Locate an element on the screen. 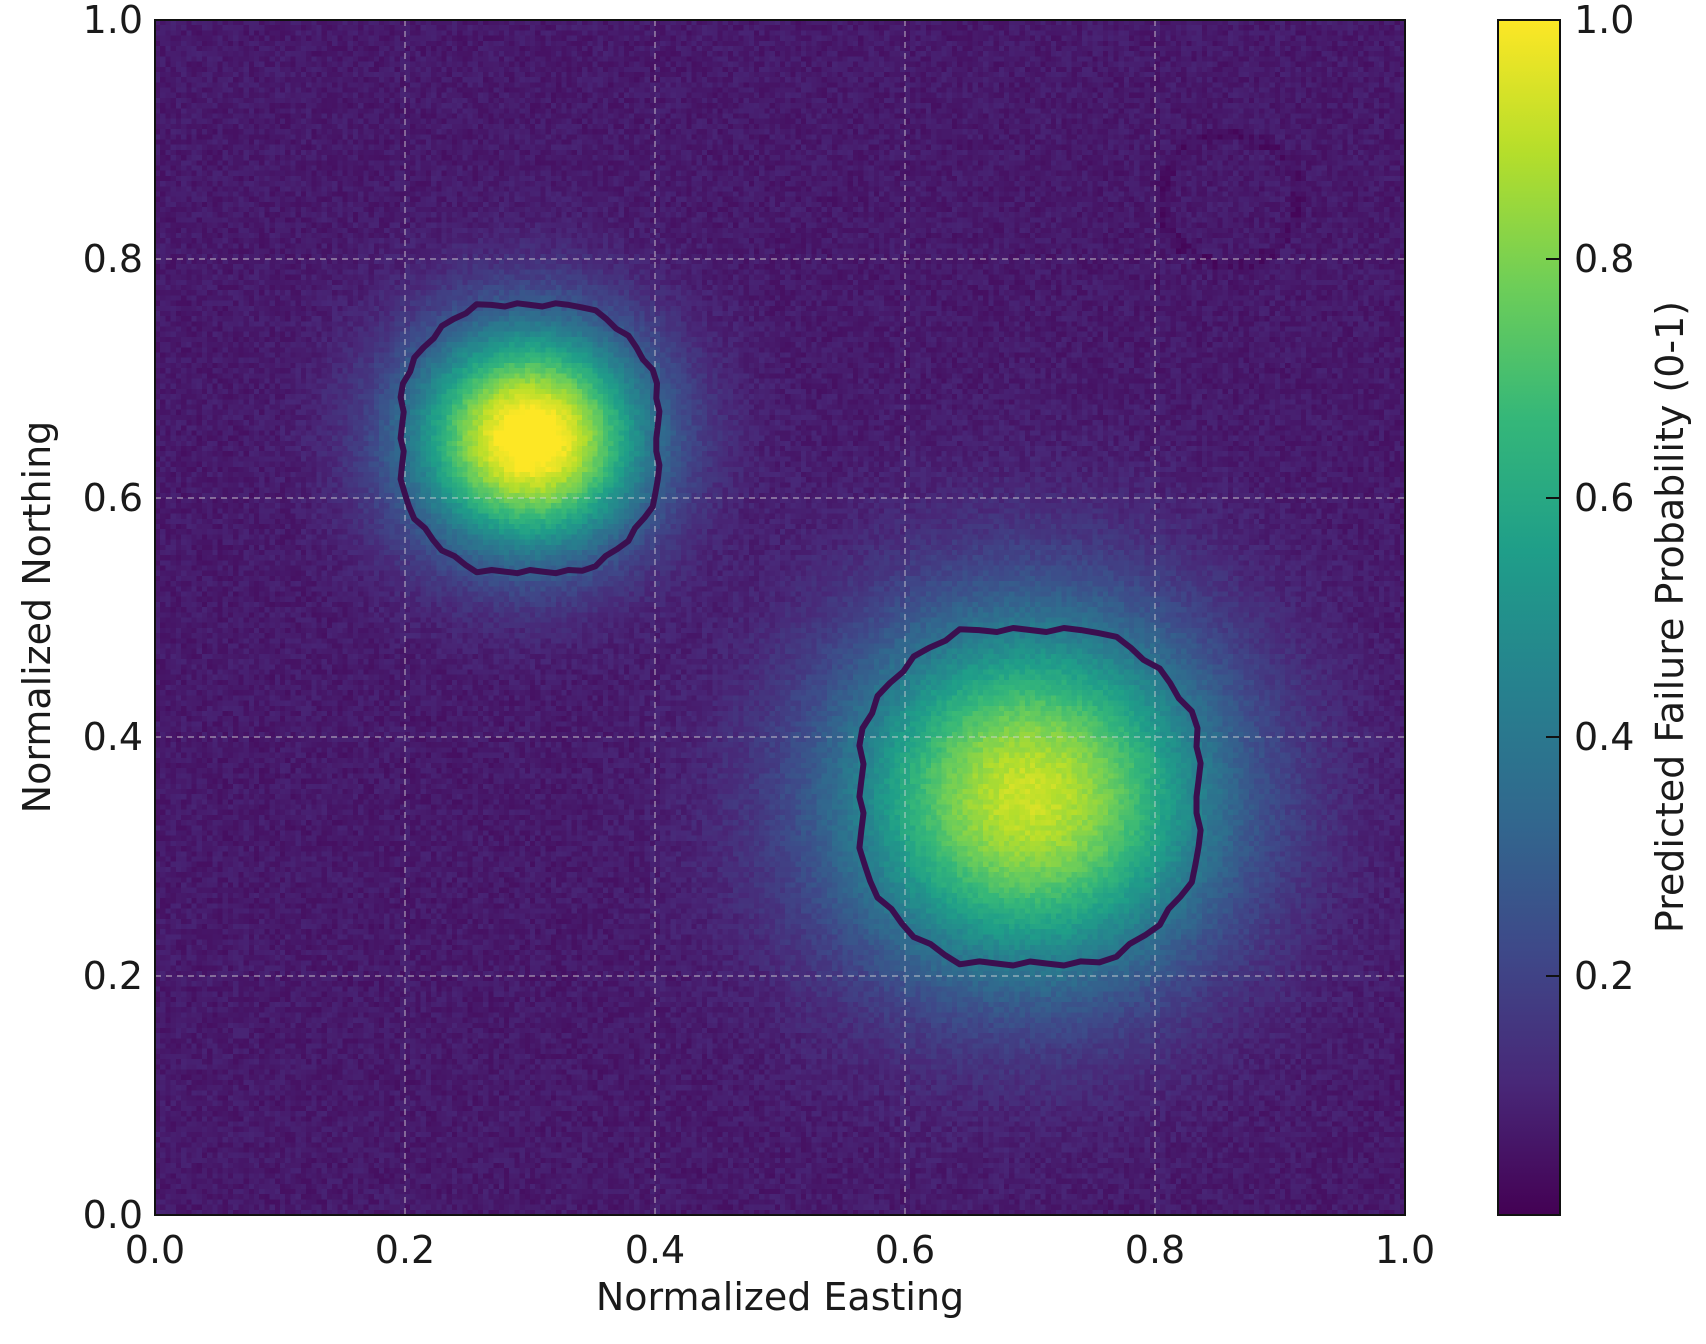  colorbar-tick-label: 1.0 is located at coordinates (1604, 21).